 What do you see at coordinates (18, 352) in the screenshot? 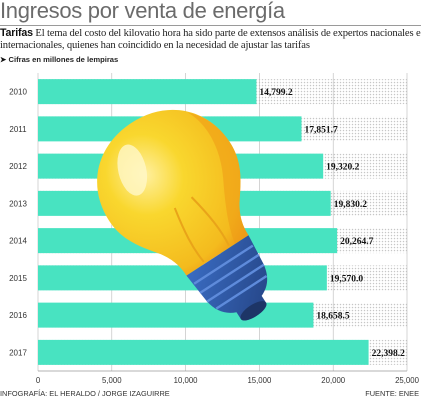
I see `category-label: 2017` at bounding box center [18, 352].